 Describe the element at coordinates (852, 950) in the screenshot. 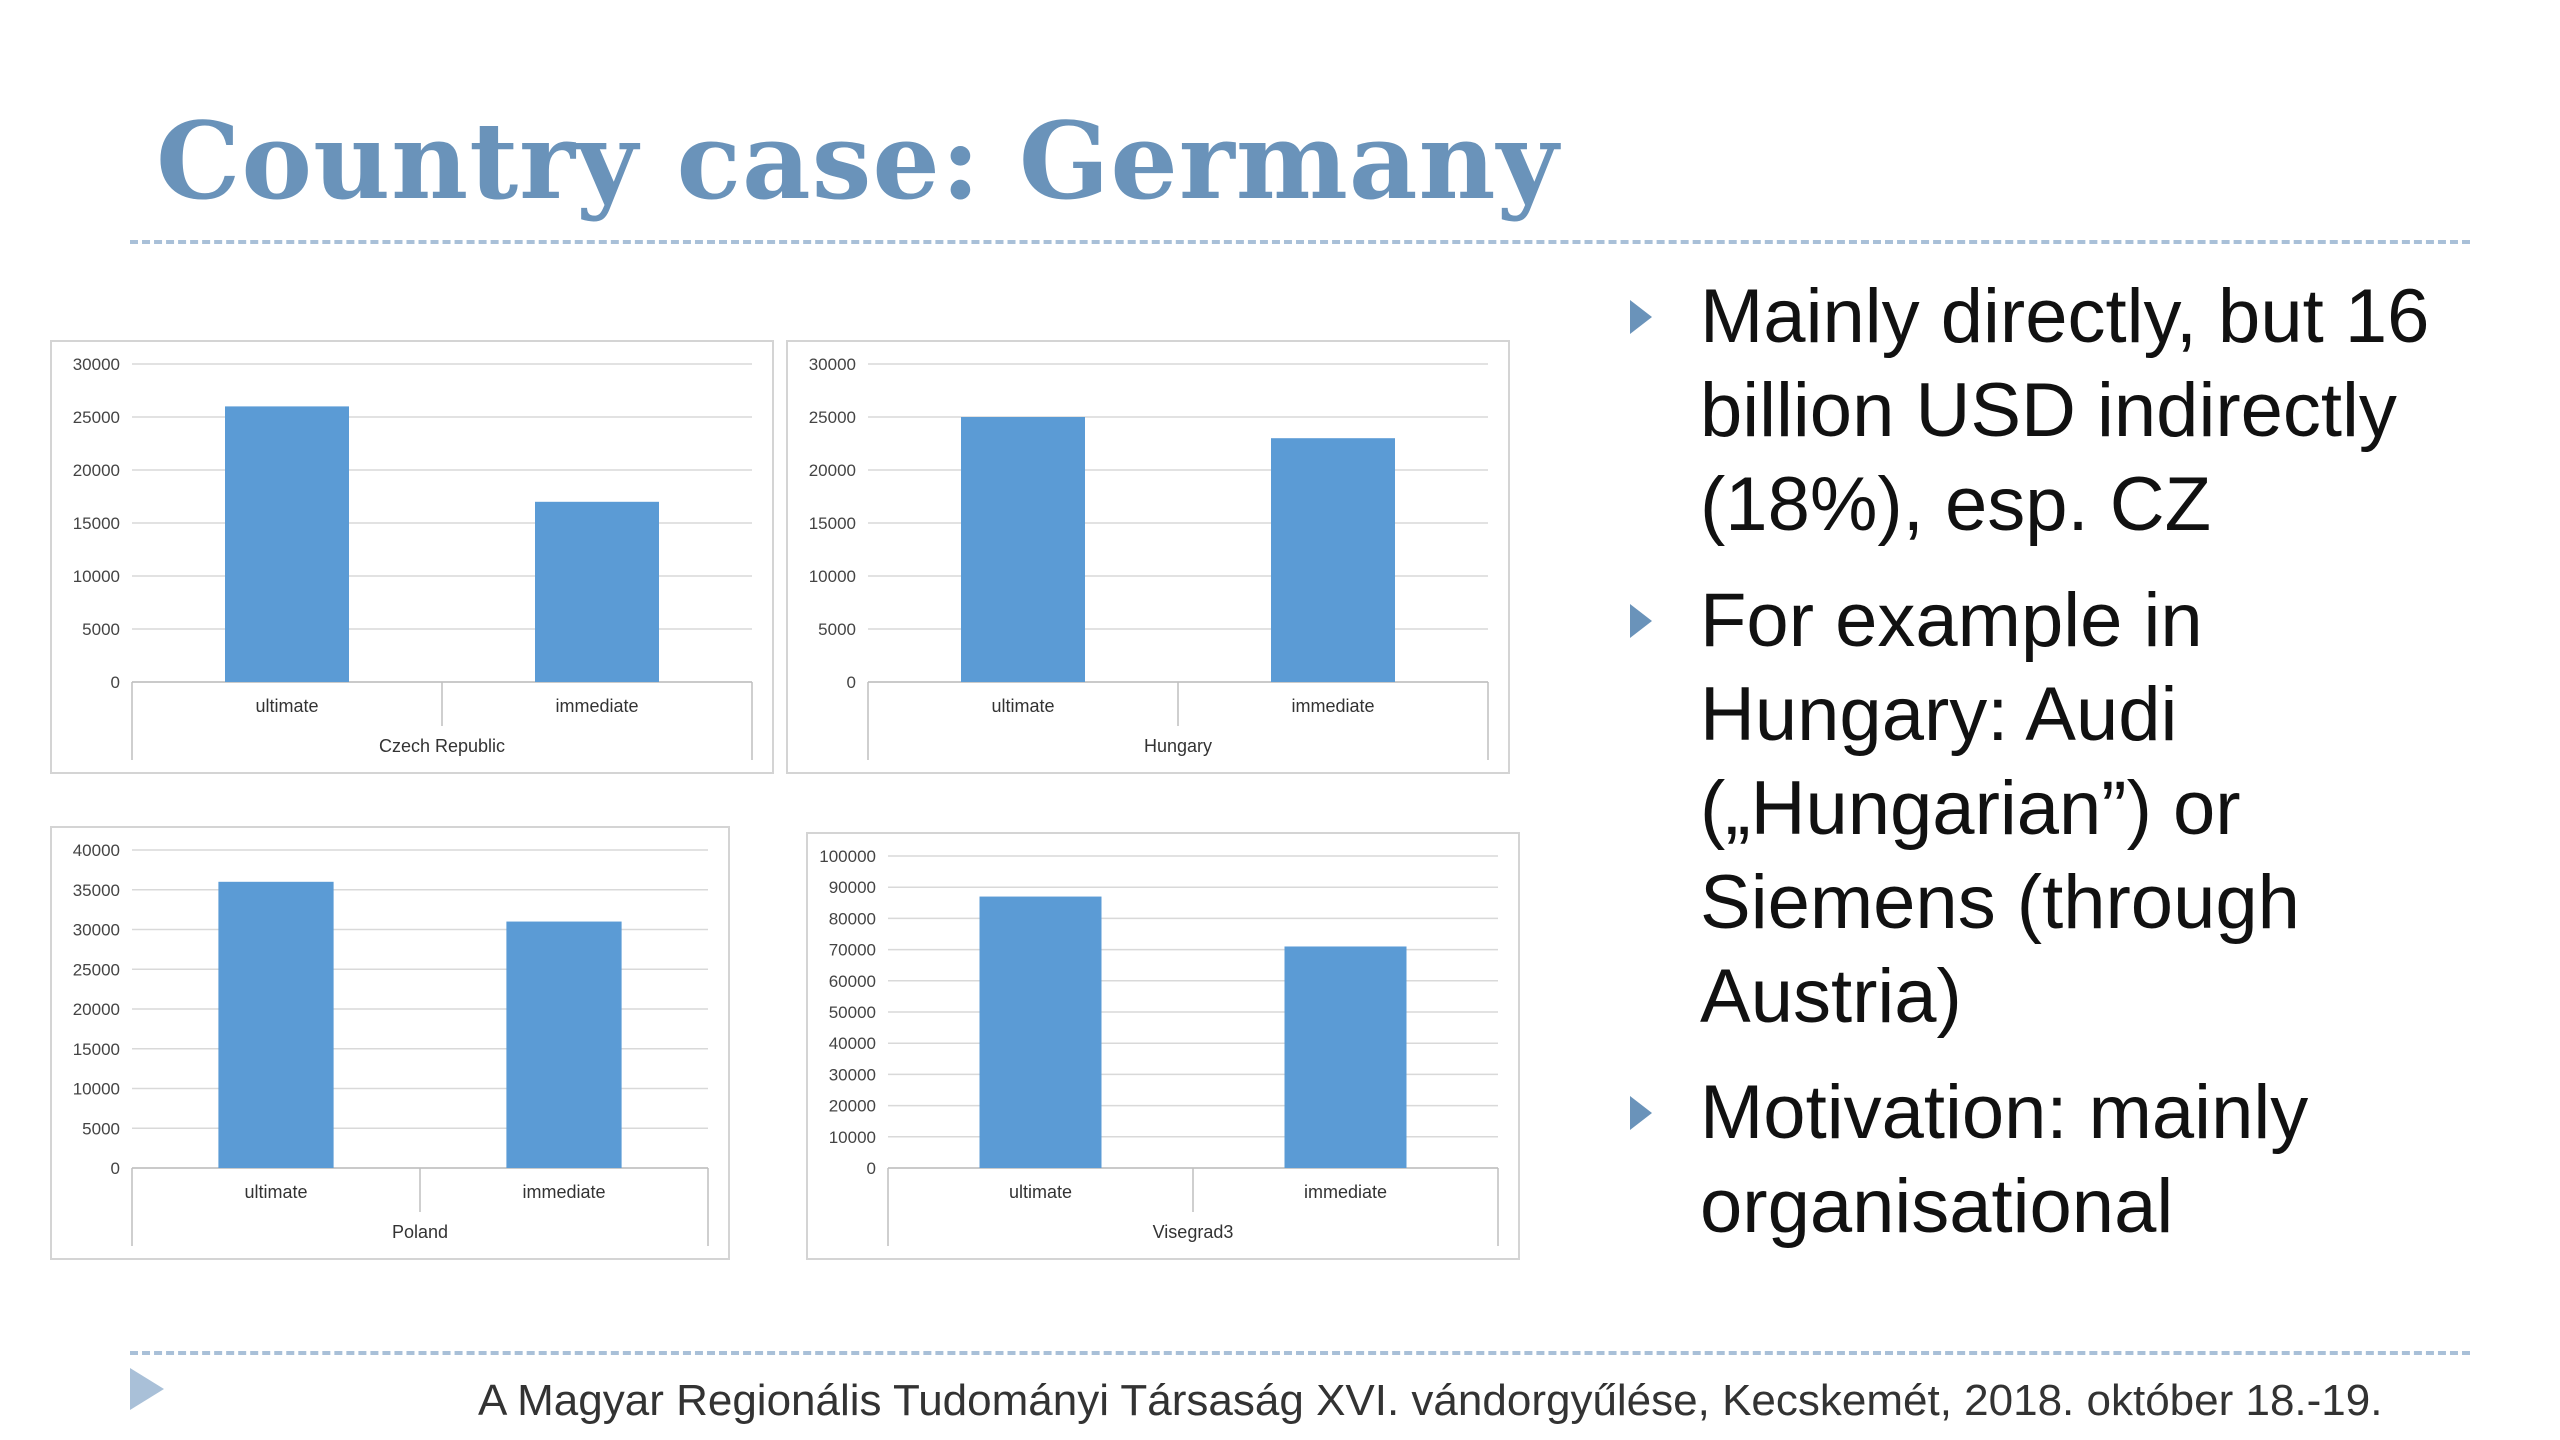

I see `y-tick-label: 70000` at that location.